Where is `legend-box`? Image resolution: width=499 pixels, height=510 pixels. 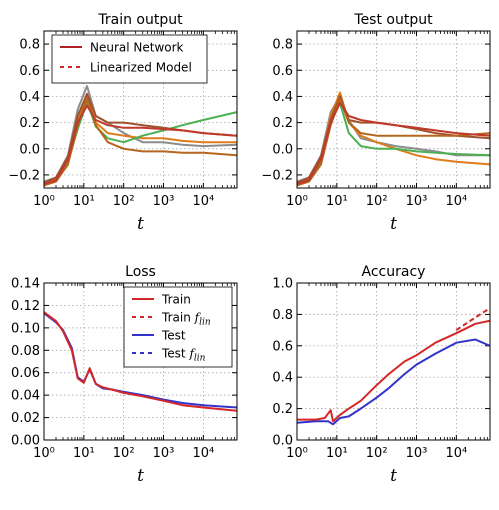 legend-box is located at coordinates (129, 59).